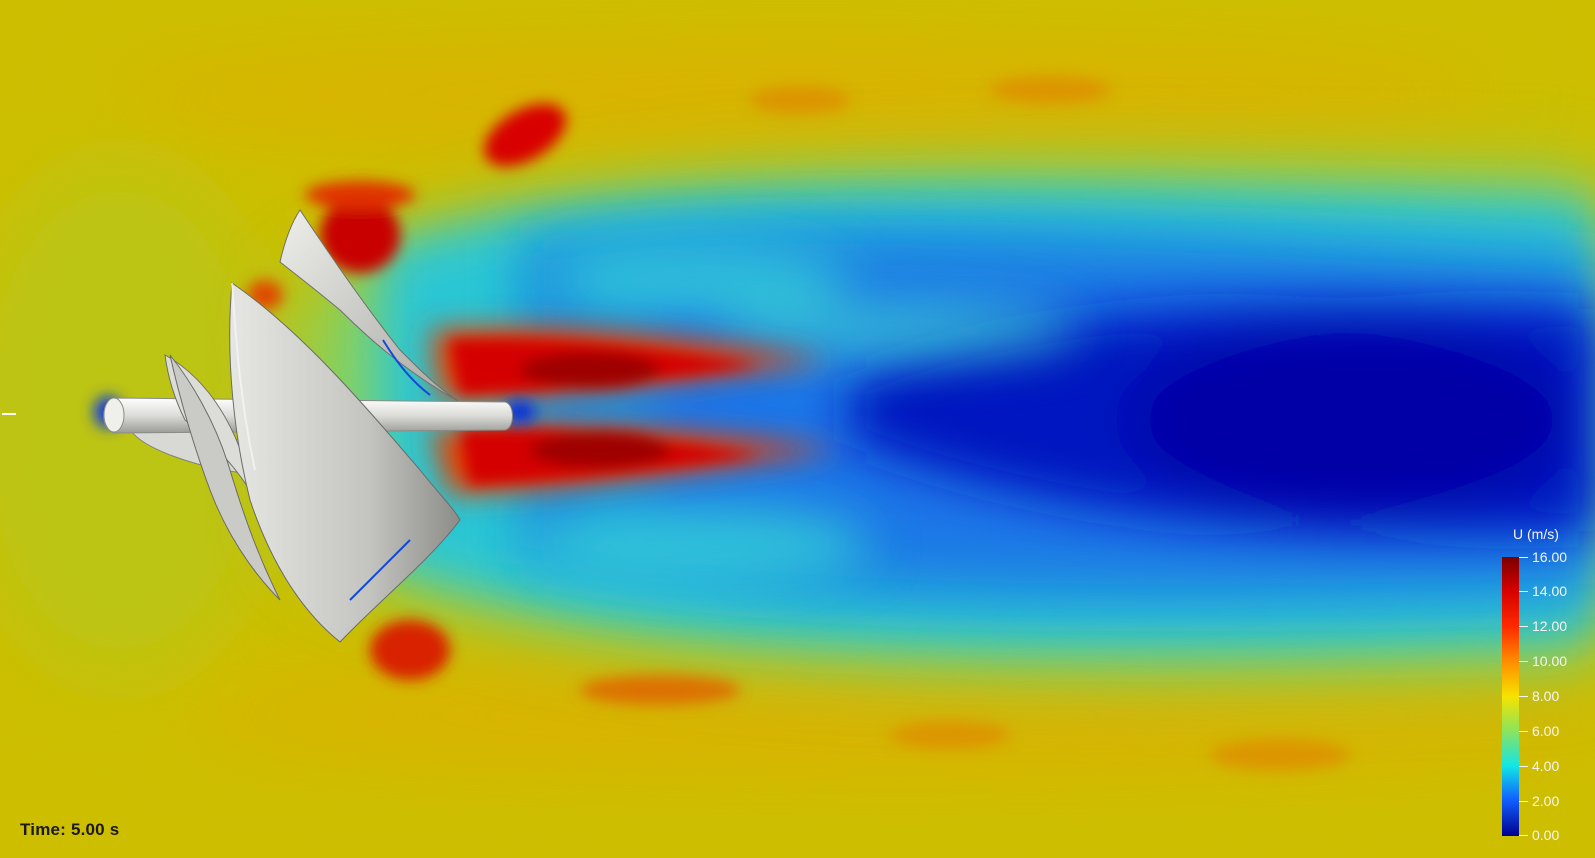 The image size is (1595, 858). I want to click on wake-cyan-inner, so click(805, 415).